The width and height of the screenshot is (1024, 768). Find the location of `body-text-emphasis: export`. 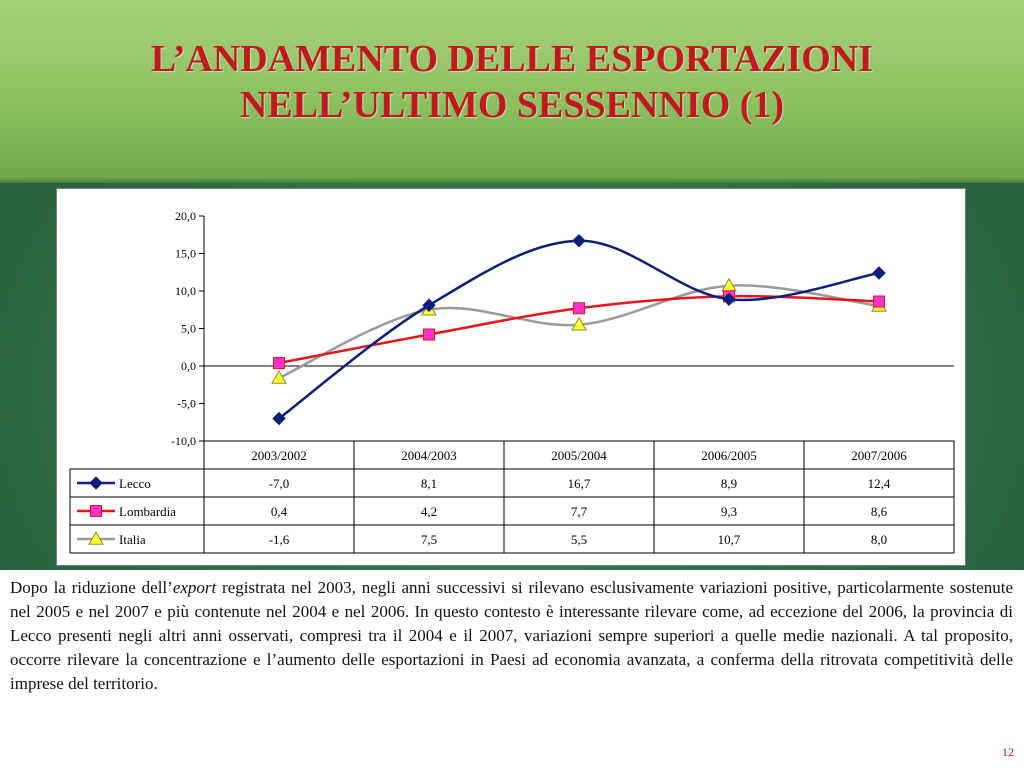

body-text-emphasis: export is located at coordinates (194, 587).